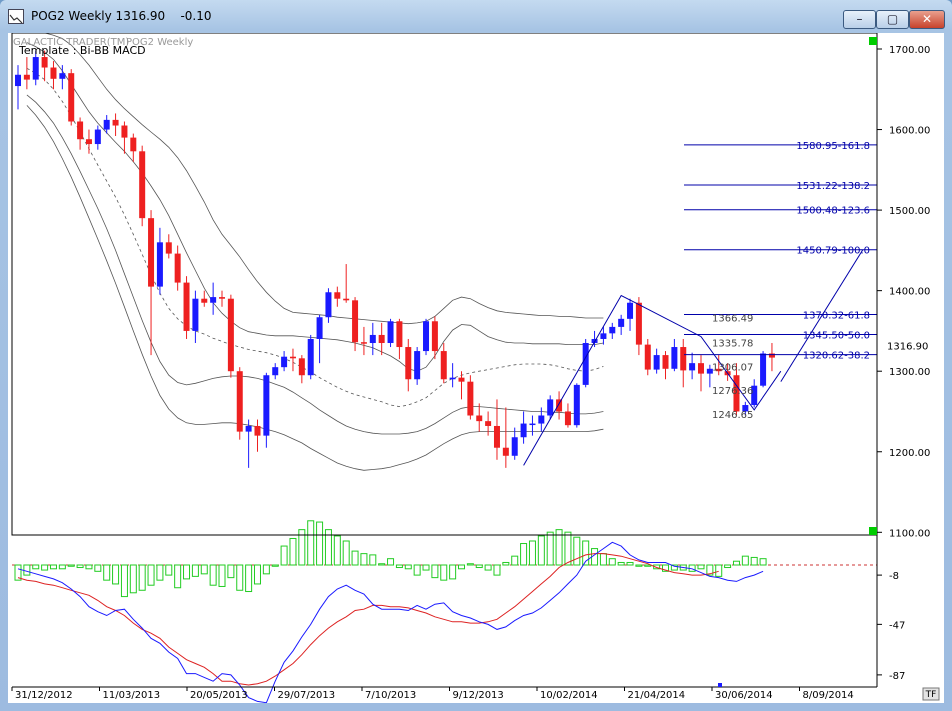 The height and width of the screenshot is (711, 952). I want to click on x-tick-label: 11/03/2013, so click(132, 695).